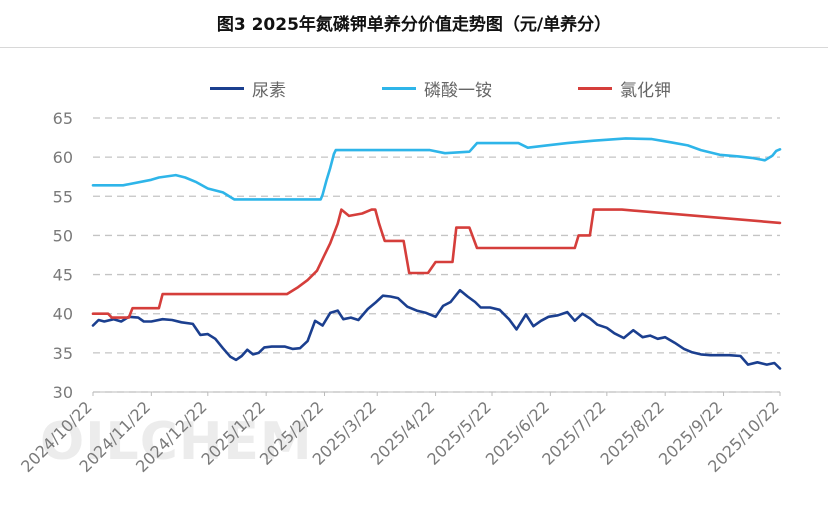  What do you see at coordinates (63, 353) in the screenshot?
I see `y-tick-label: 35` at bounding box center [63, 353].